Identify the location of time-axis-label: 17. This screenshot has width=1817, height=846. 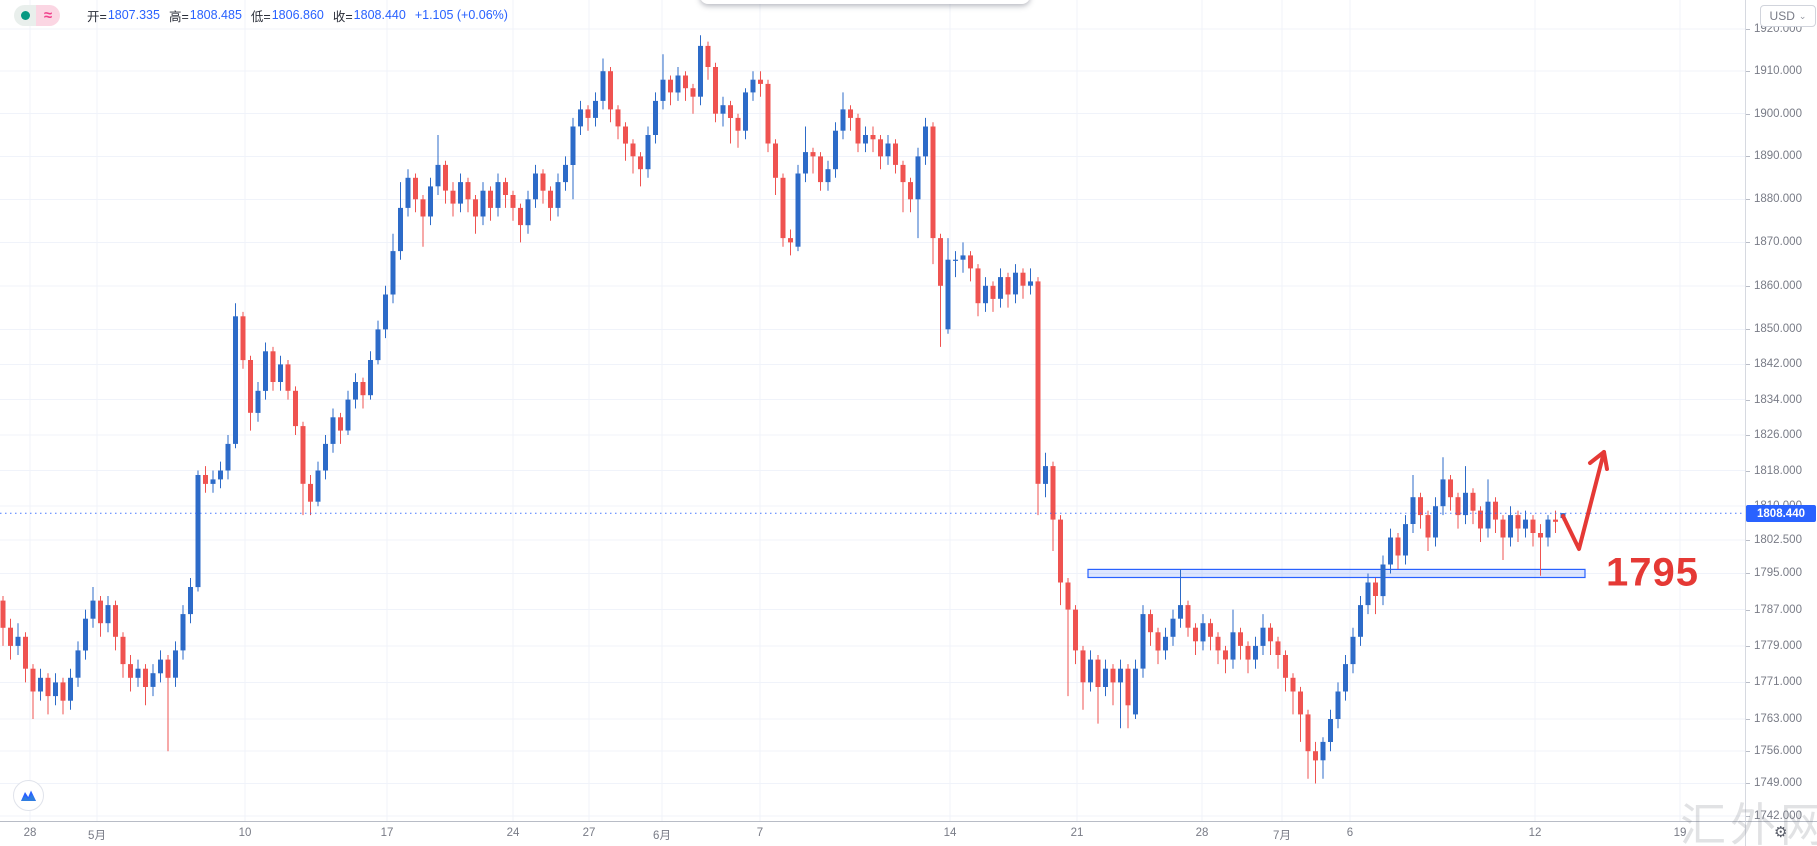
(387, 833).